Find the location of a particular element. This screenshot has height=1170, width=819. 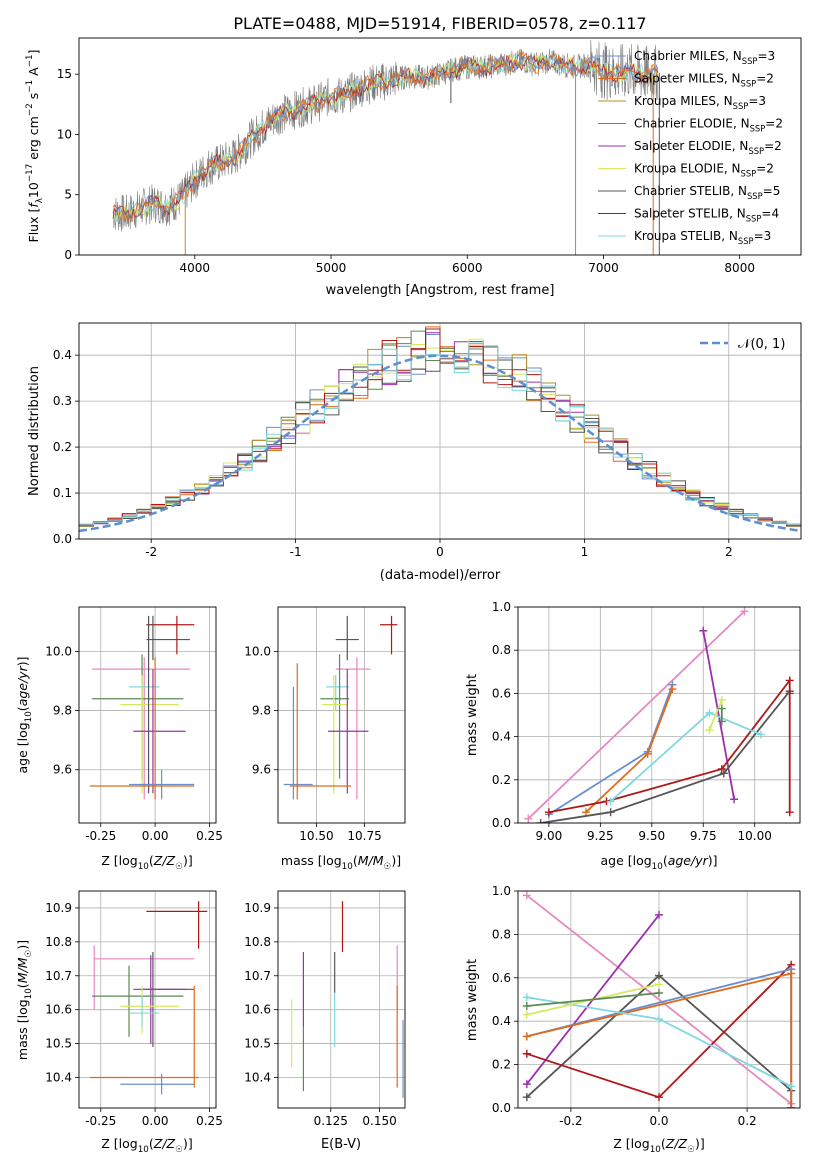

clip-weight-z-content is located at coordinates (659, 999).